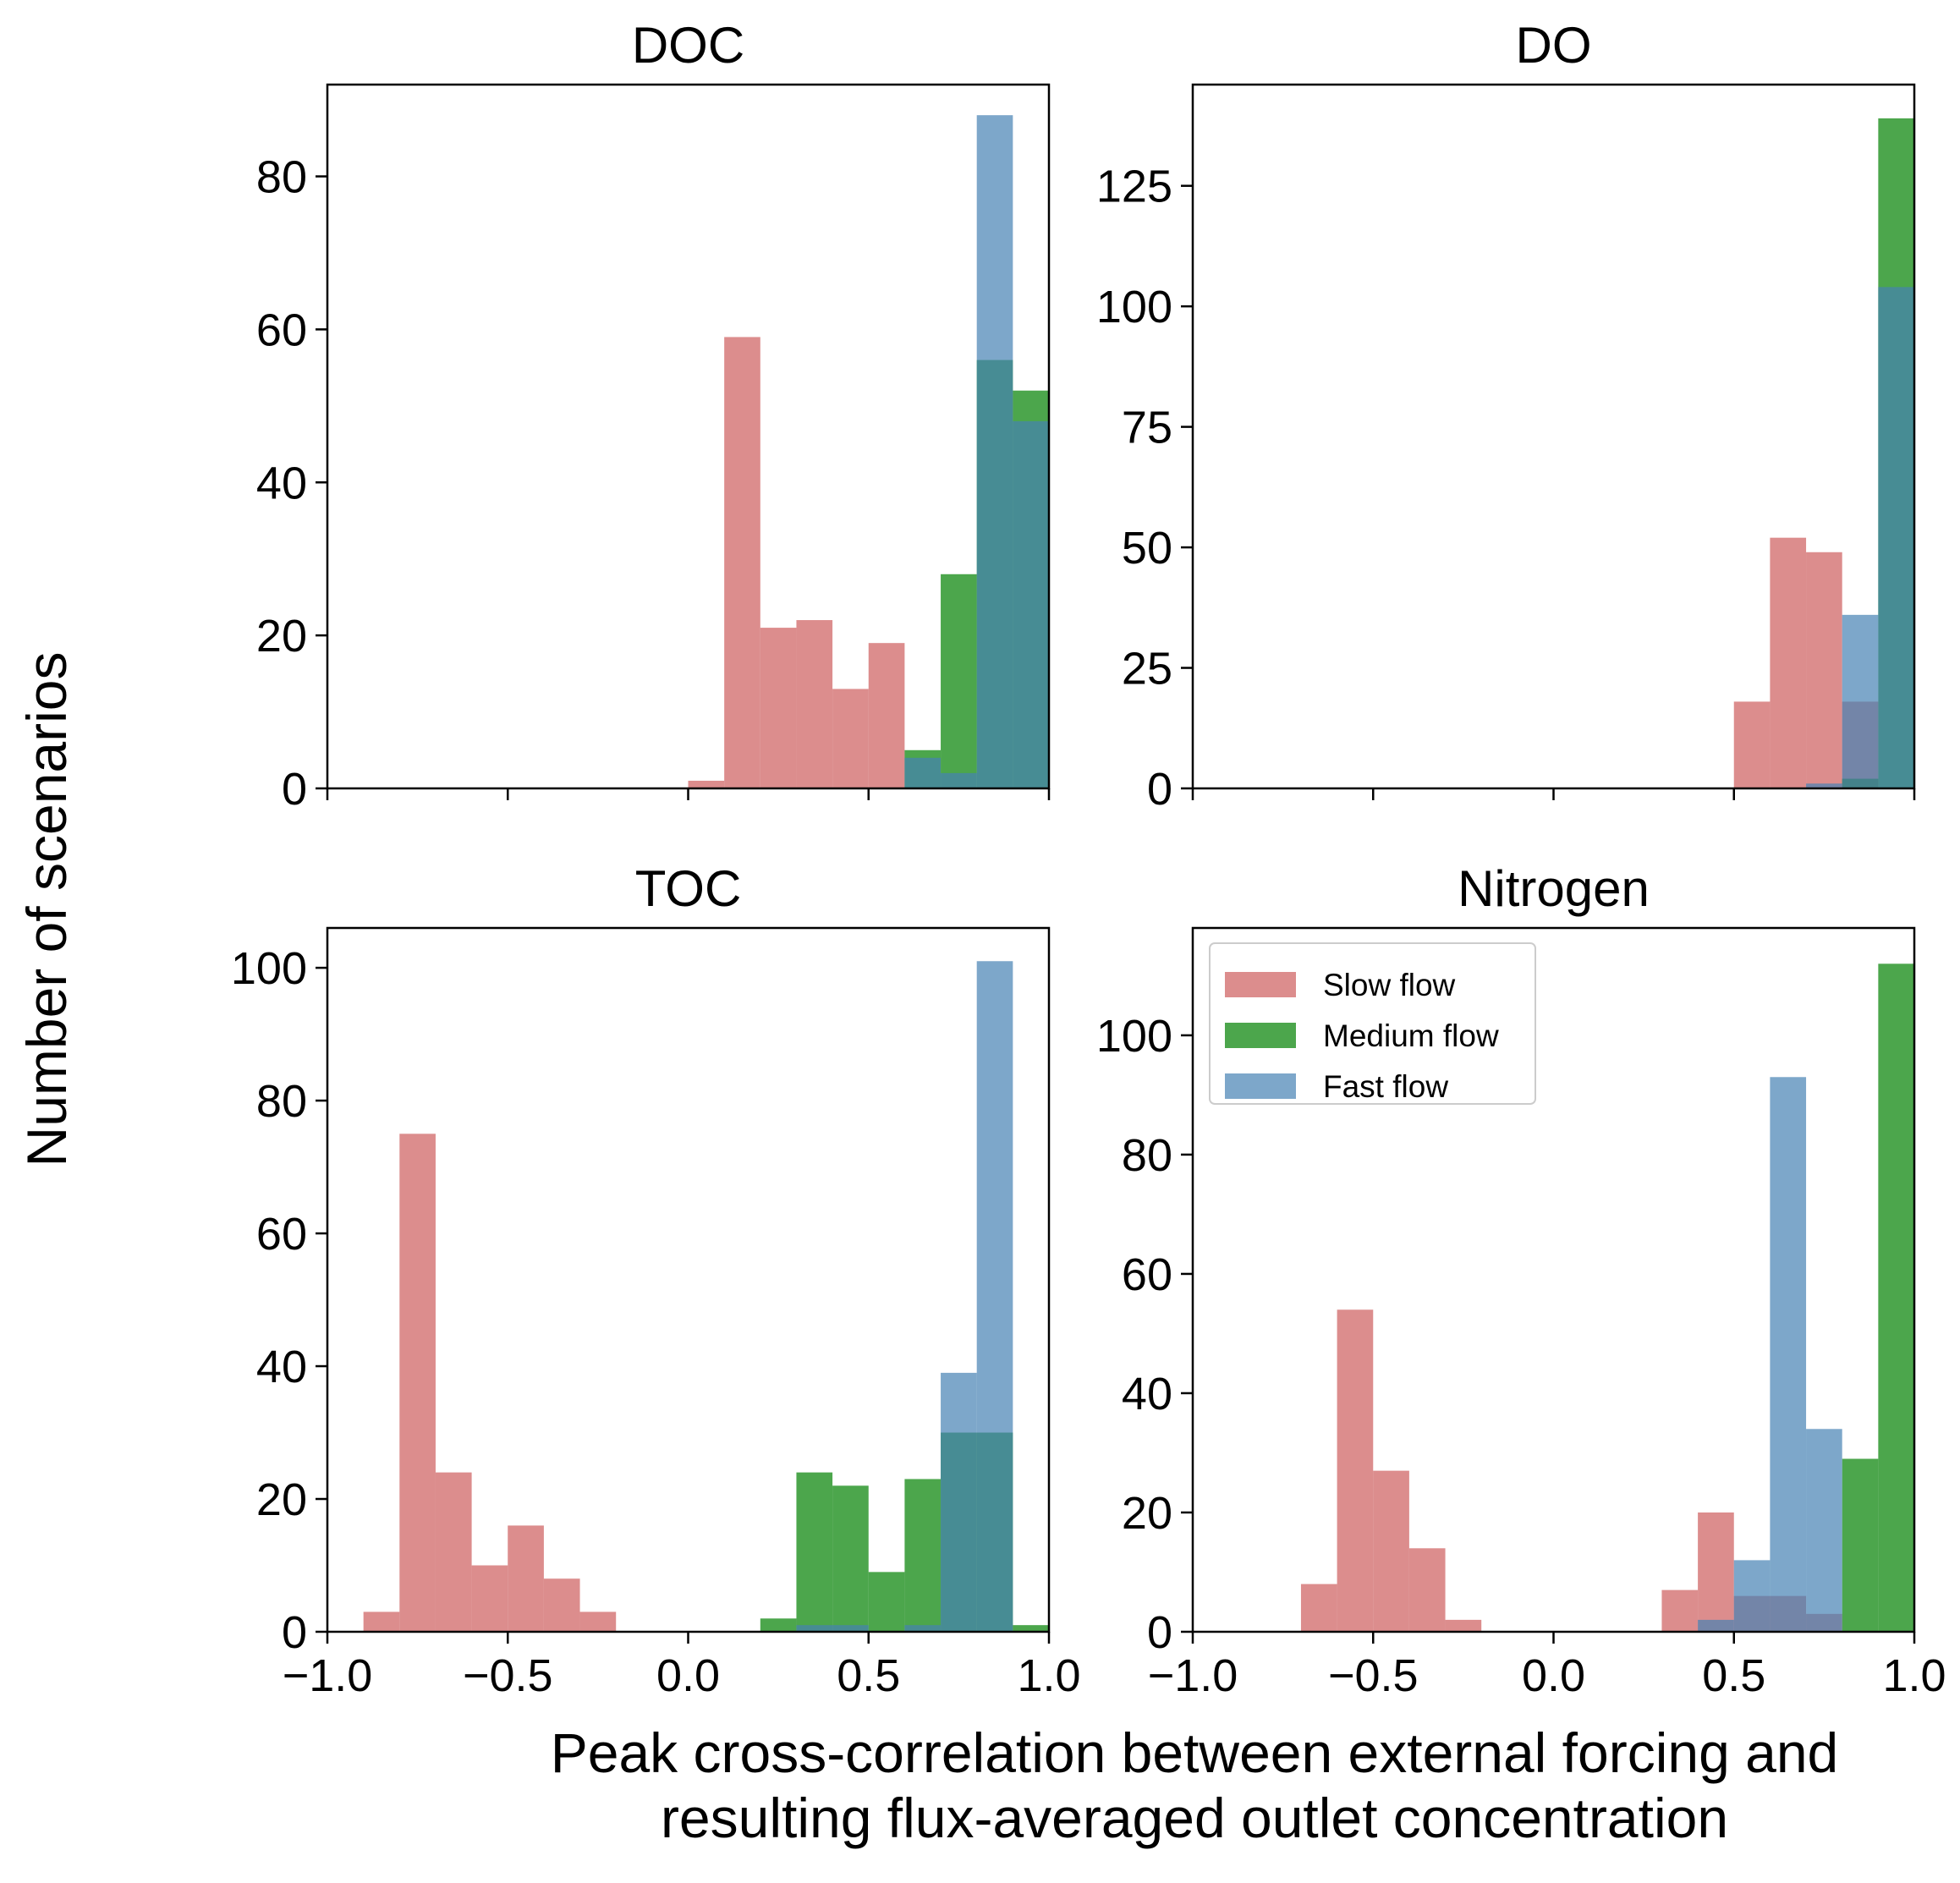 This screenshot has height=1883, width=1960. What do you see at coordinates (46, 909) in the screenshot?
I see `y-axis-label: Number of scenarios` at bounding box center [46, 909].